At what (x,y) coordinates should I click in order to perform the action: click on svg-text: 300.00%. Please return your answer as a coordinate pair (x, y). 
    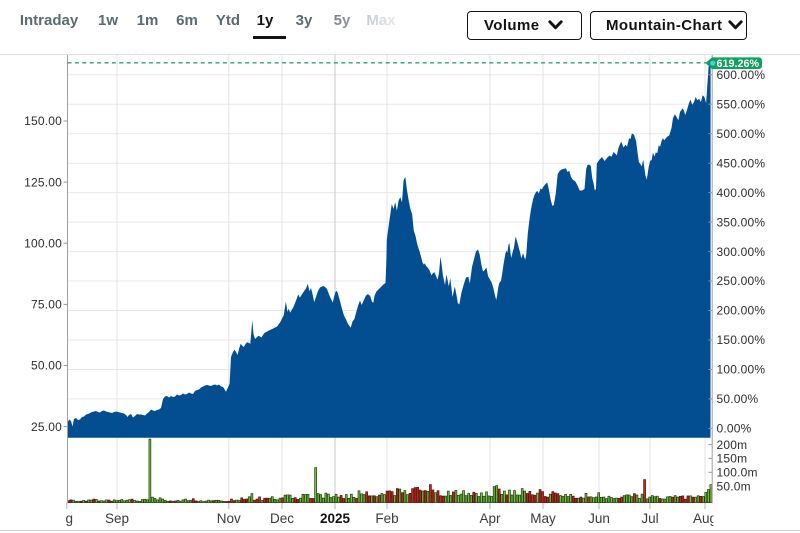
    Looking at the image, I should click on (741, 252).